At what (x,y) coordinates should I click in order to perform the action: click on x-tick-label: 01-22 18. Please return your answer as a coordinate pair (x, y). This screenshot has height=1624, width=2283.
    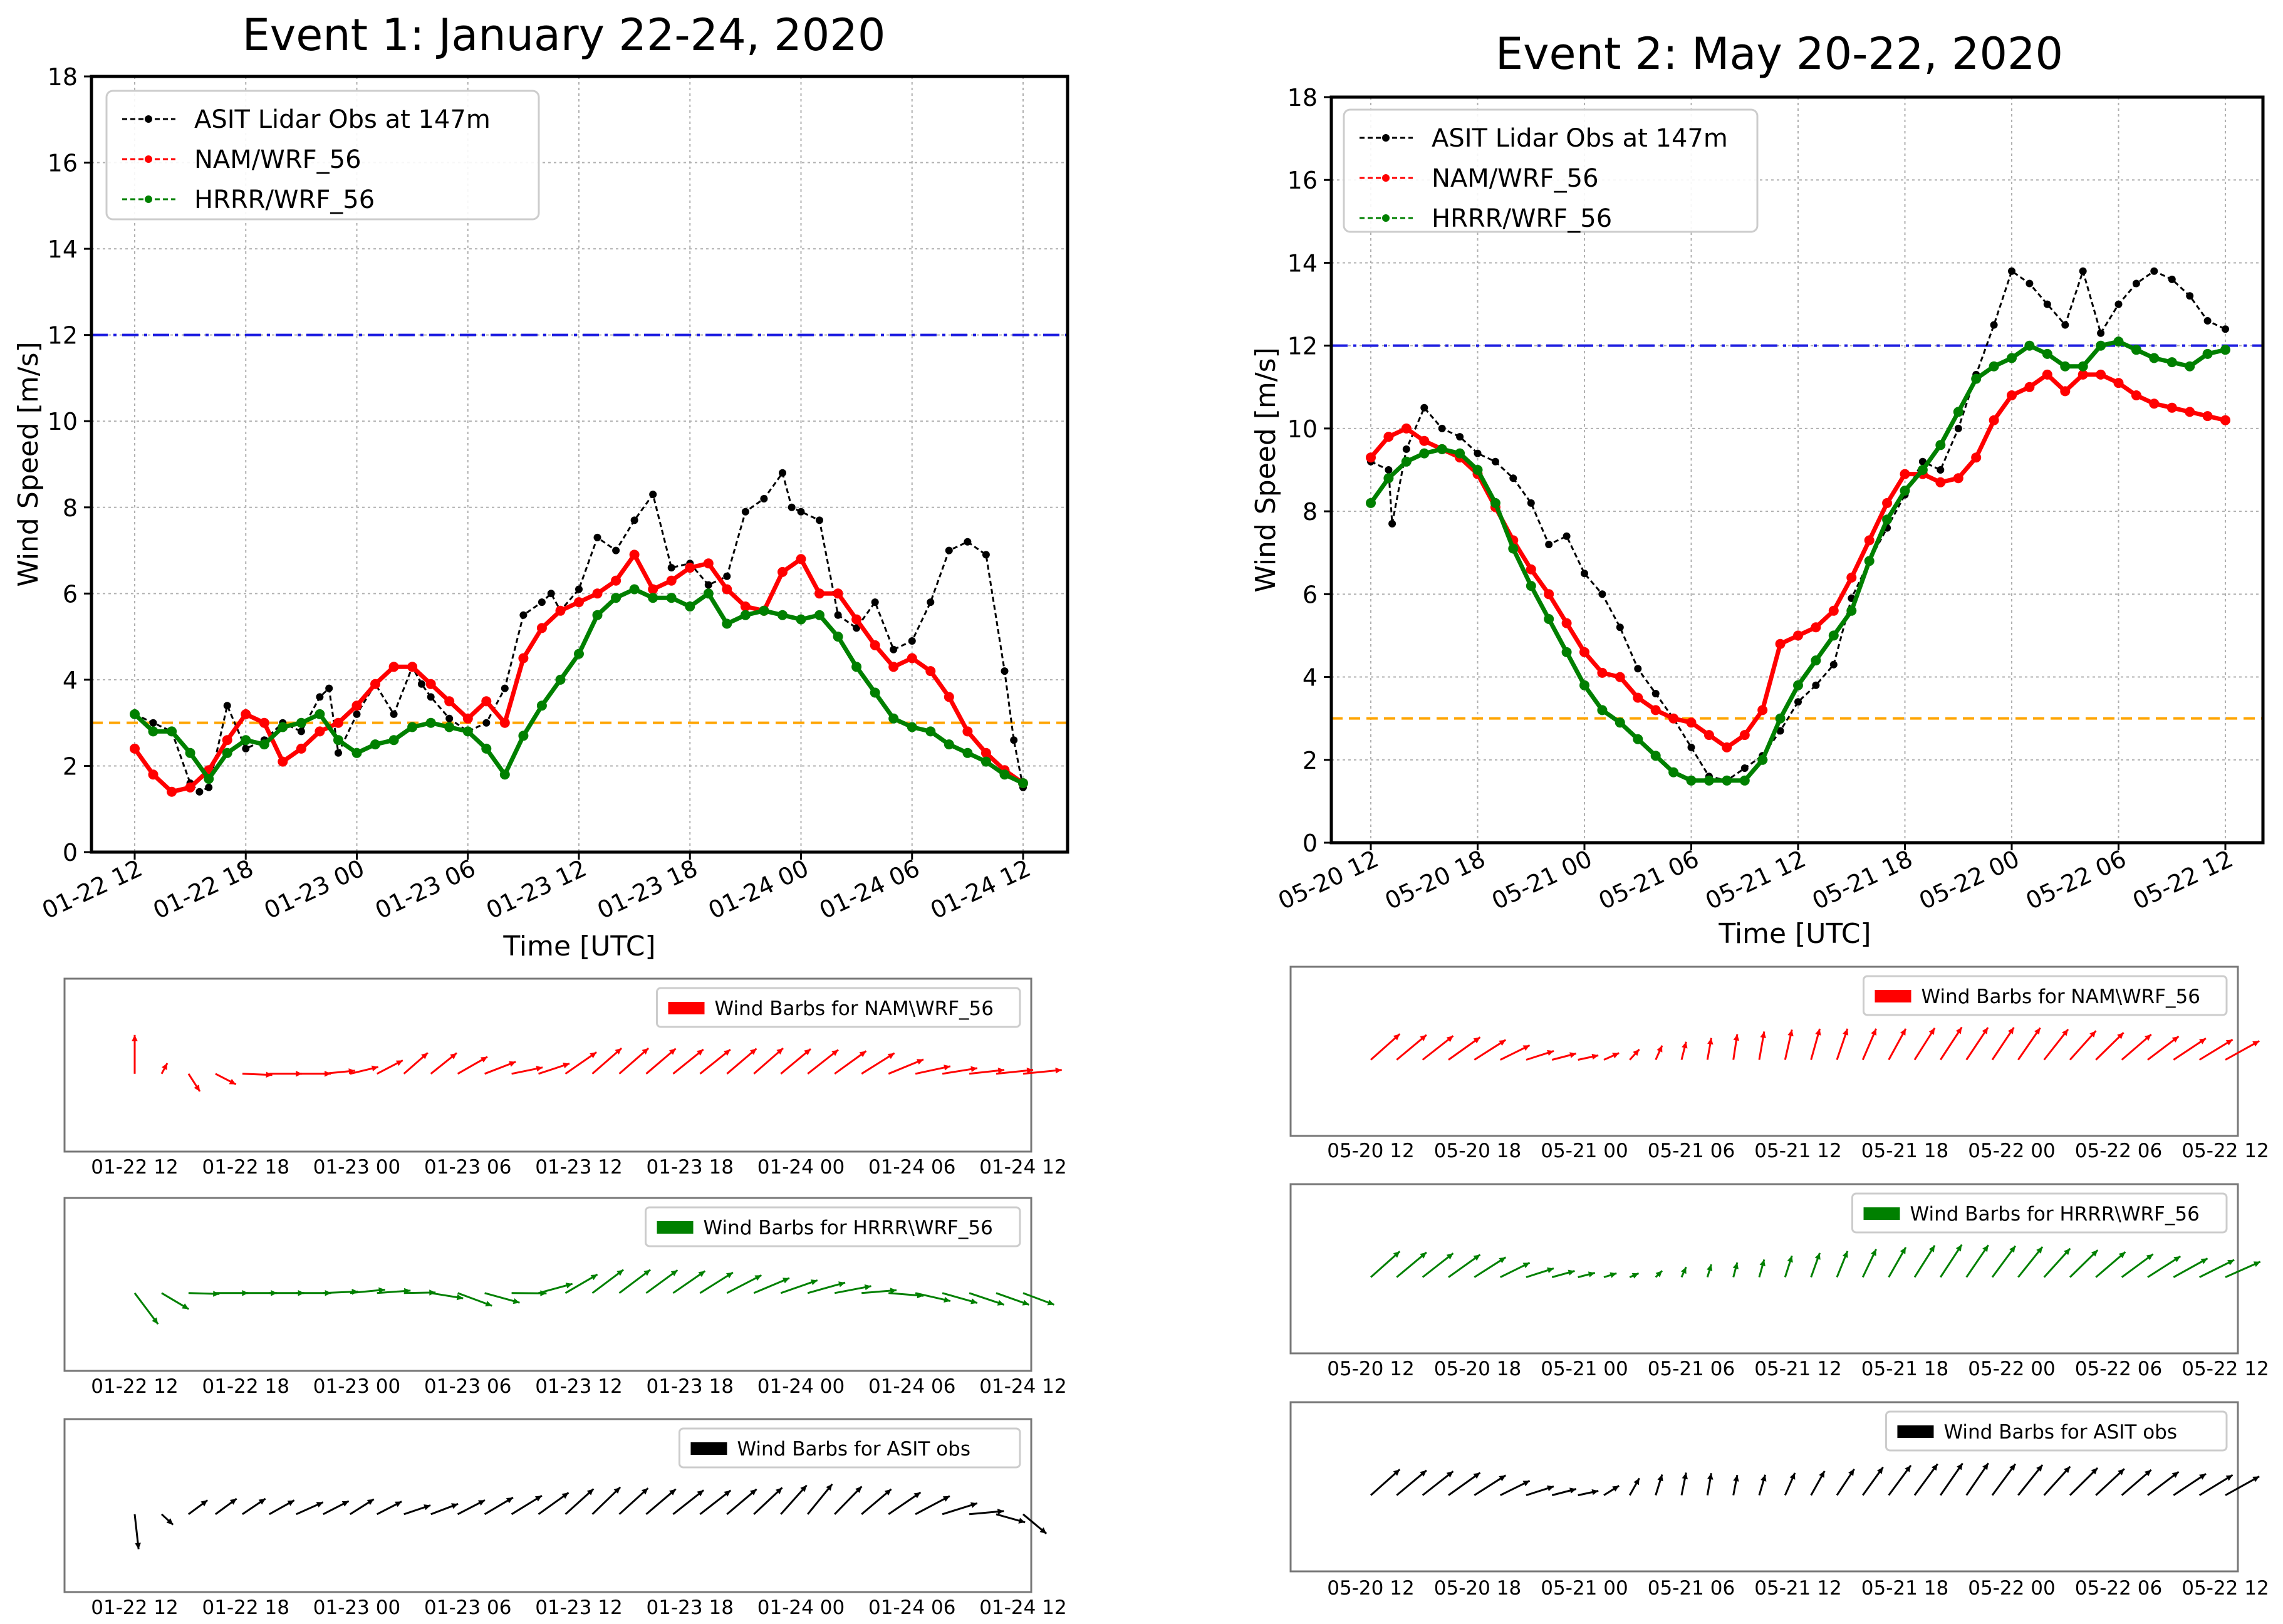
    Looking at the image, I should click on (246, 1608).